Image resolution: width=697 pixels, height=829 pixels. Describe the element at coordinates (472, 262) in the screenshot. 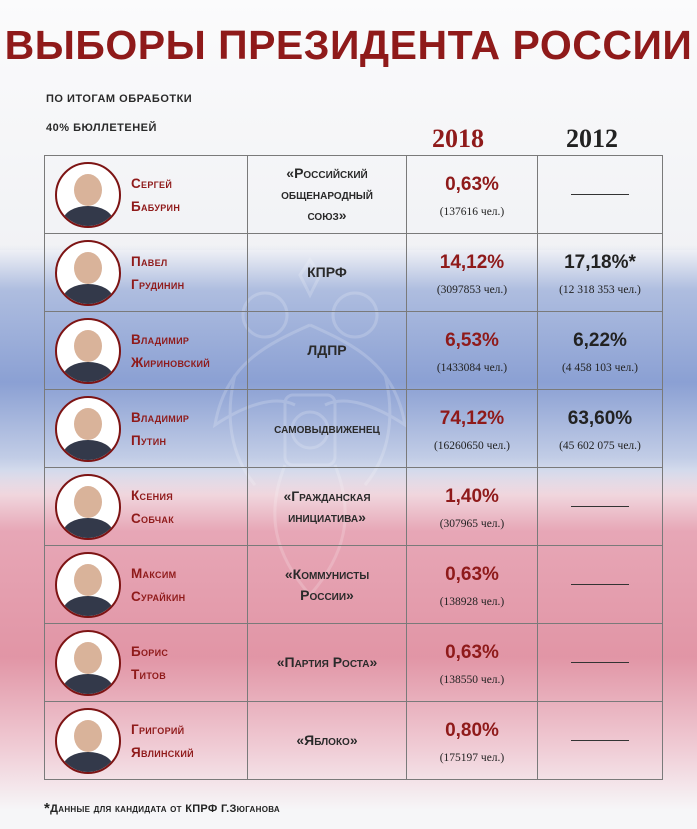

I see `percent-2018: 14,12%` at that location.